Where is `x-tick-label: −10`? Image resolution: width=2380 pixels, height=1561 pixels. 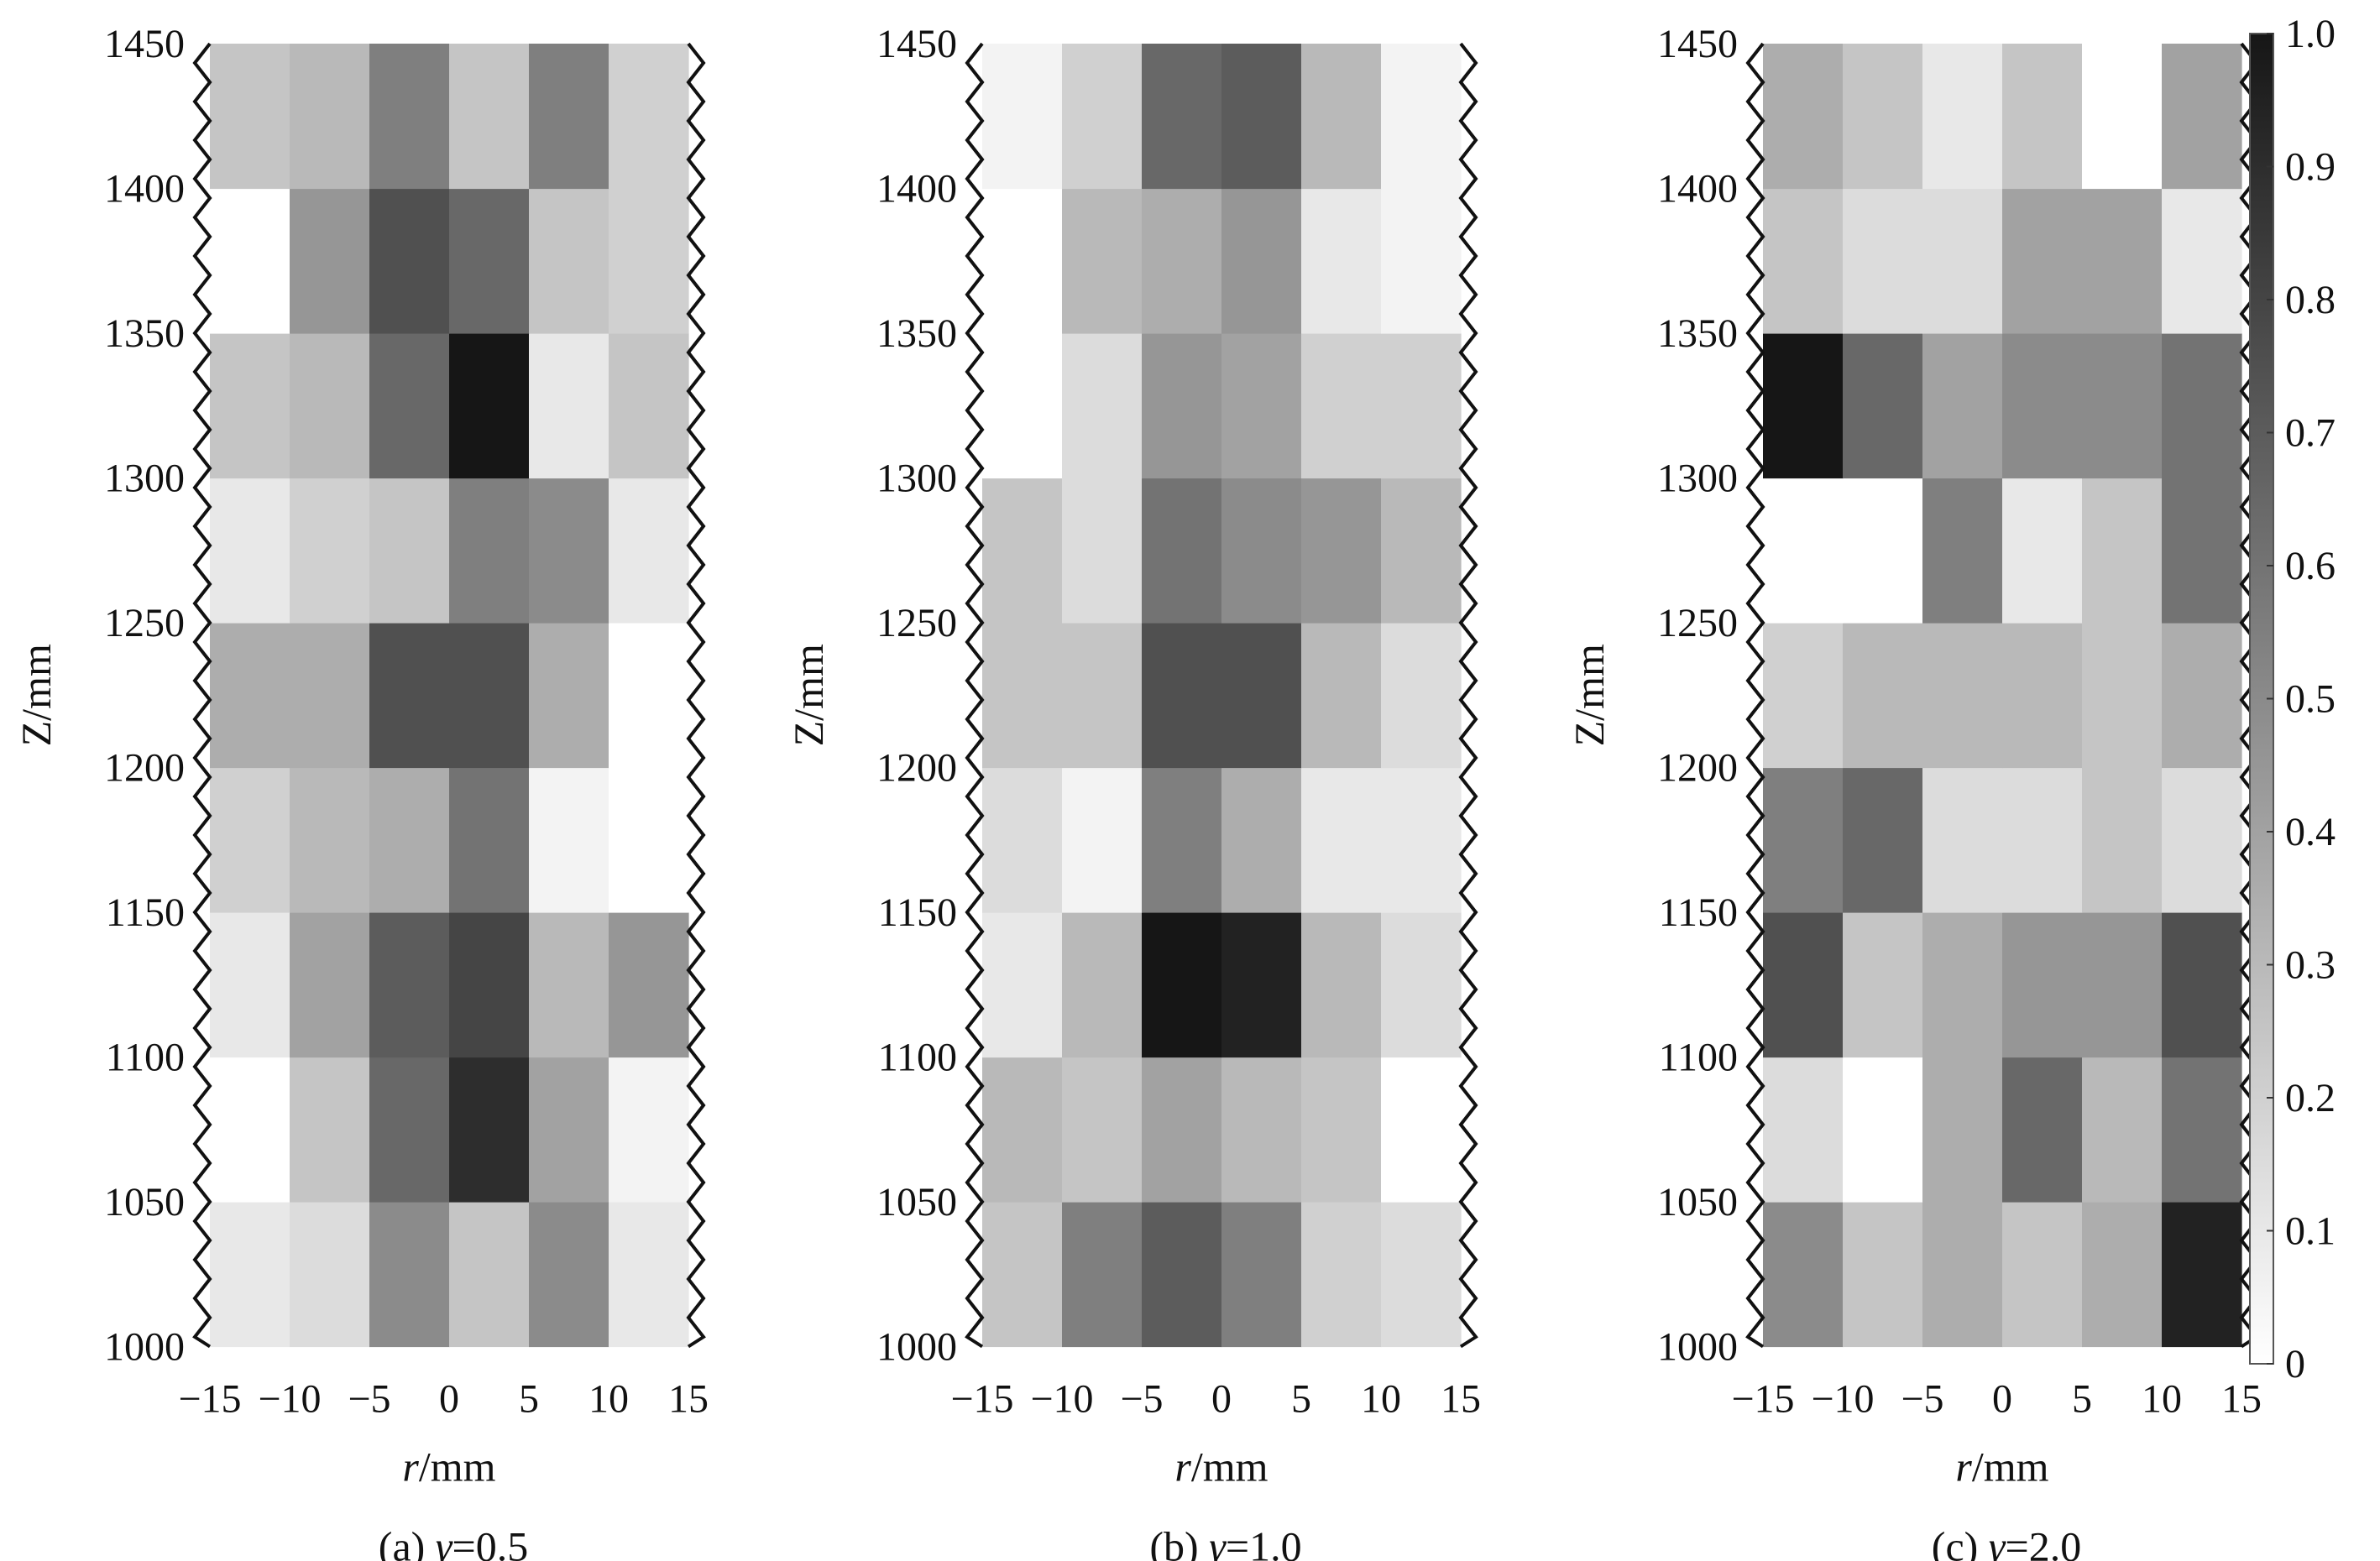
x-tick-label: −10 is located at coordinates (289, 1399).